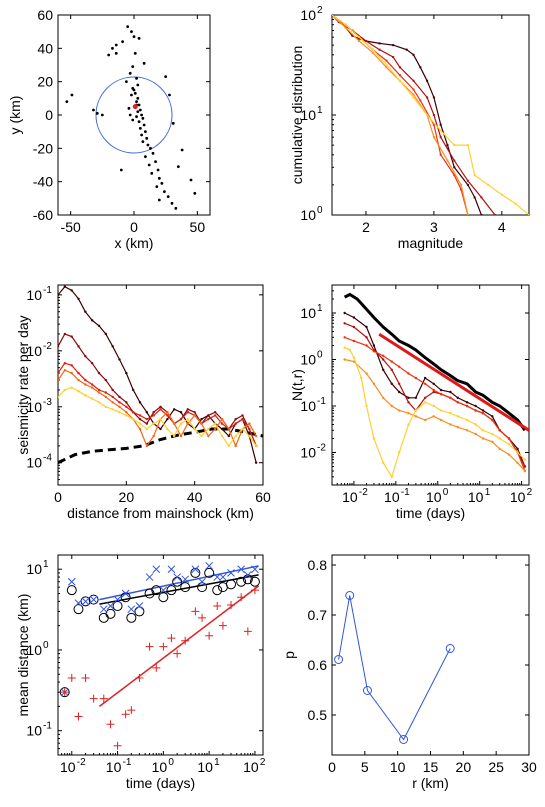  I want to click on region-circle, so click(134, 115).